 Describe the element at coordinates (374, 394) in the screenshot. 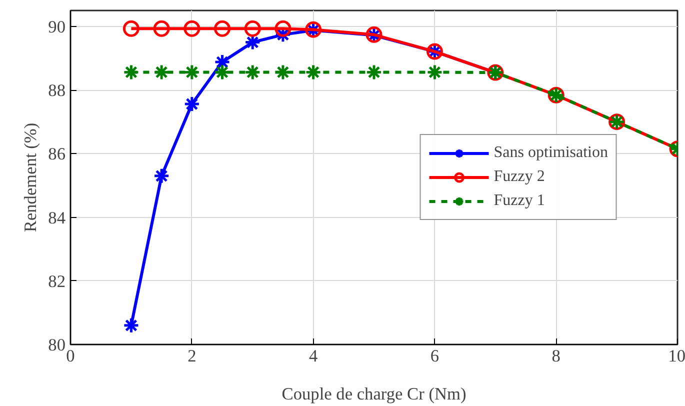

I see `x-axis-title: Couple de charge Cr (Nm)` at that location.